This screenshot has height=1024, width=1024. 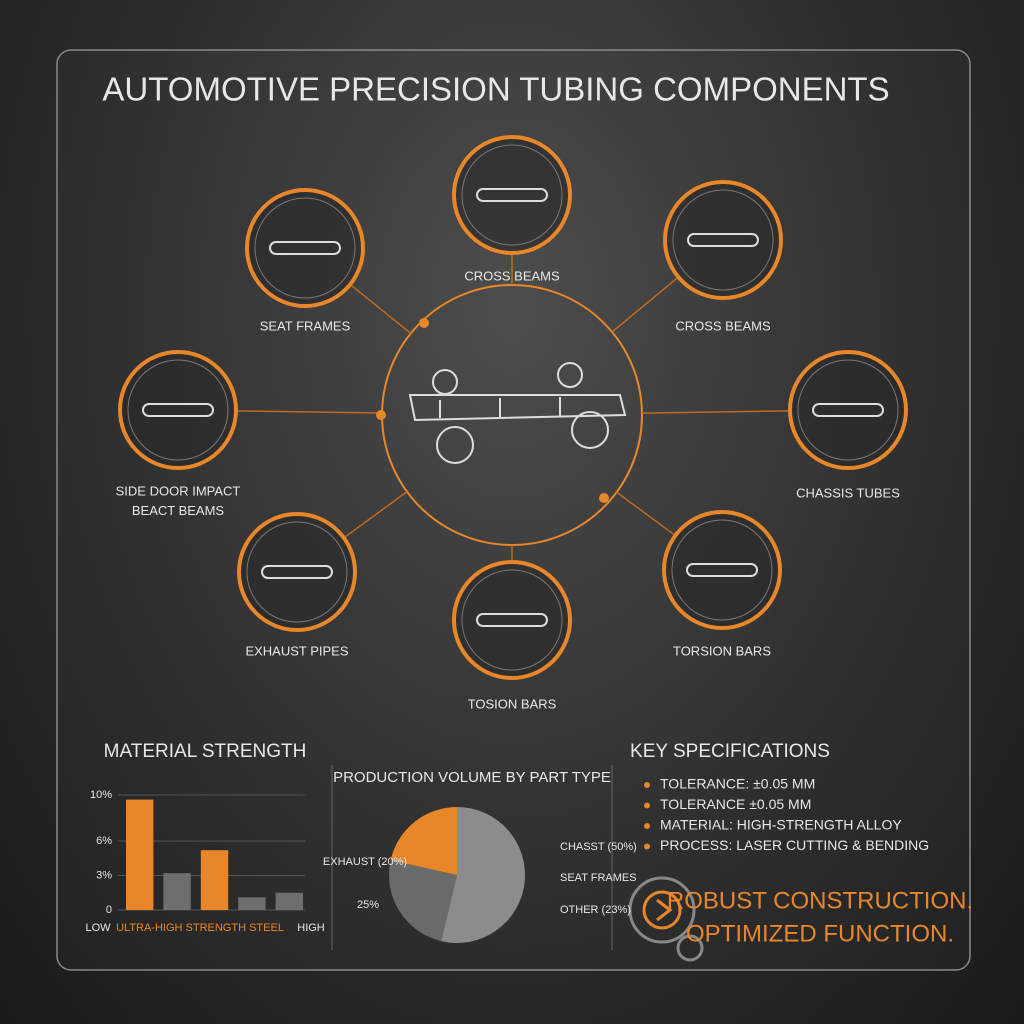 What do you see at coordinates (98, 928) in the screenshot?
I see `x-label-left: LOW` at bounding box center [98, 928].